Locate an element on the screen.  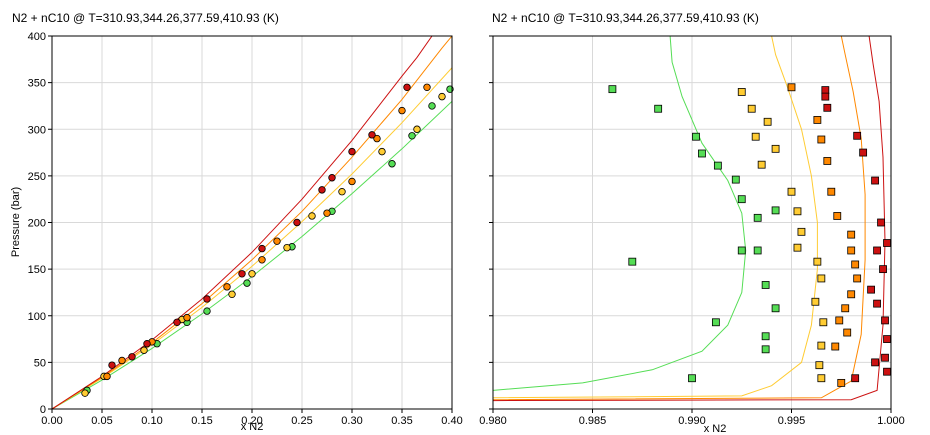
x-tick-label: 0.20 is located at coordinates (251, 421).